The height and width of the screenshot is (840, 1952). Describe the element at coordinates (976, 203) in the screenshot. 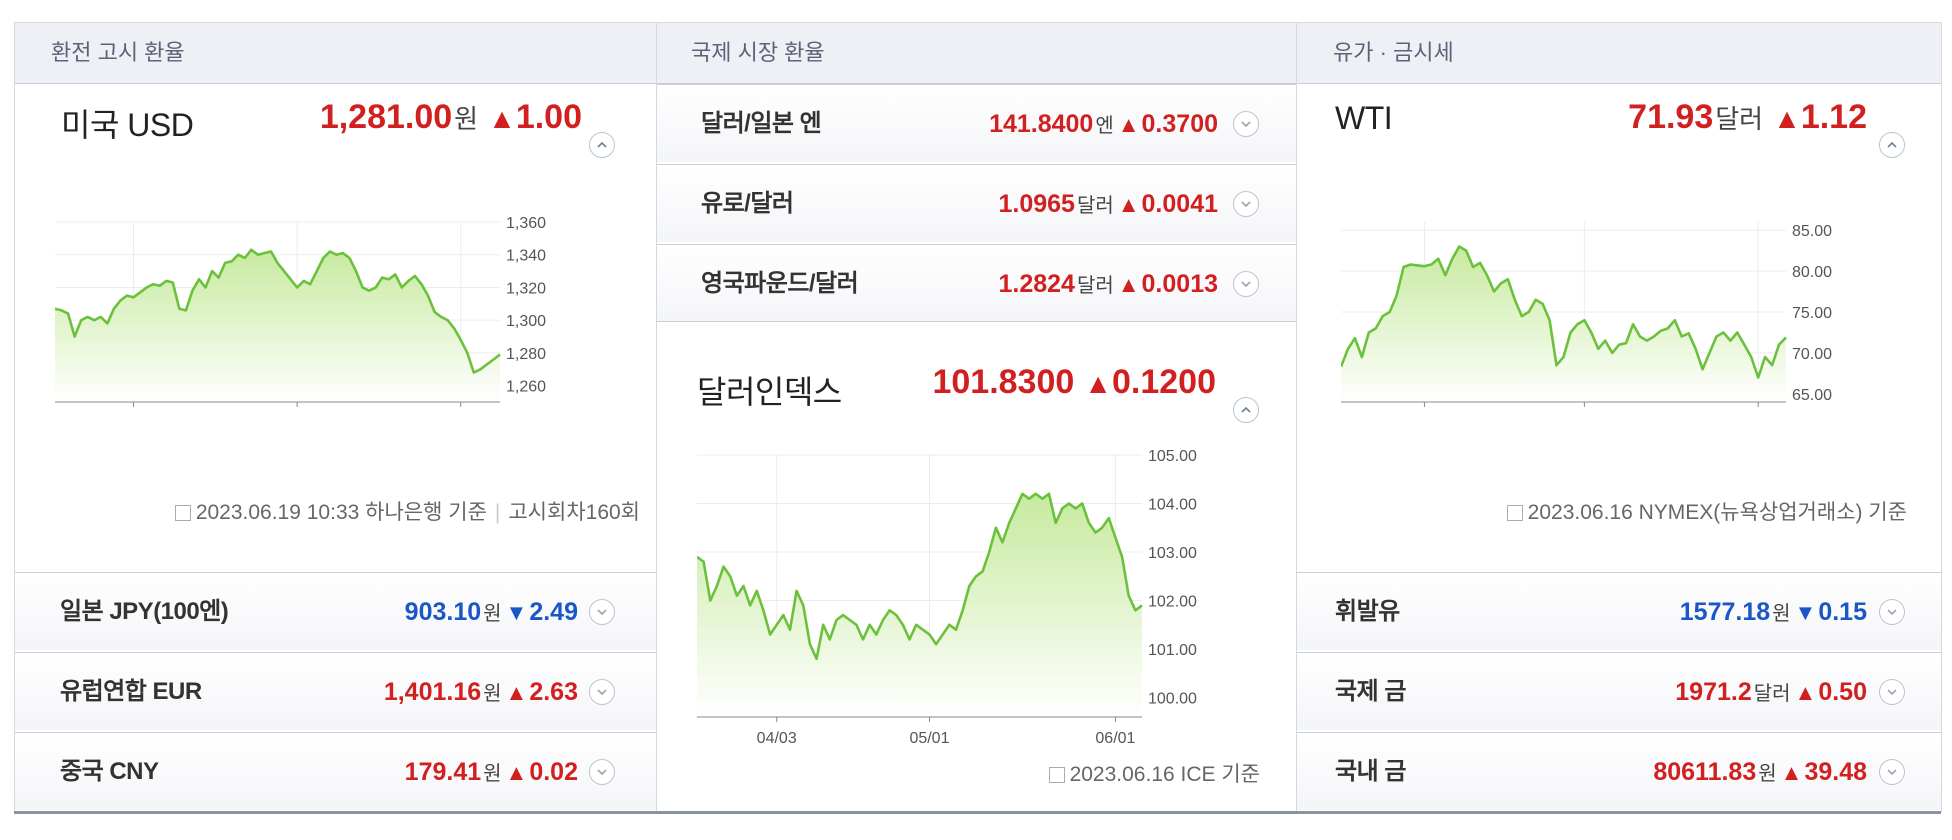

I see `row-eur-usd: 유로/달러 1.0965 달러 ▲0.0041` at that location.